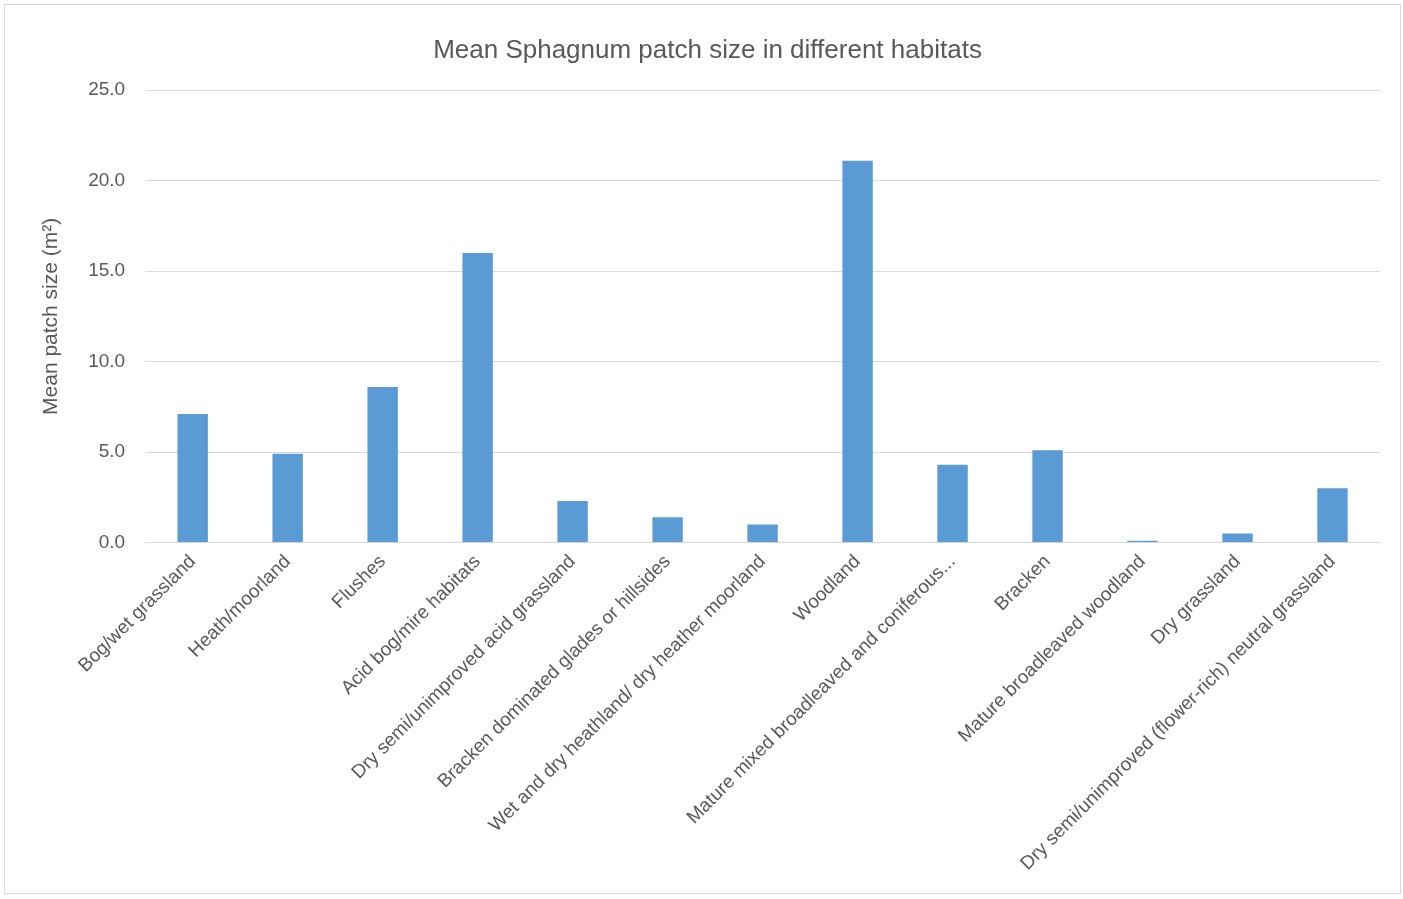  What do you see at coordinates (107, 360) in the screenshot?
I see `y-tick-label: 10.0` at bounding box center [107, 360].